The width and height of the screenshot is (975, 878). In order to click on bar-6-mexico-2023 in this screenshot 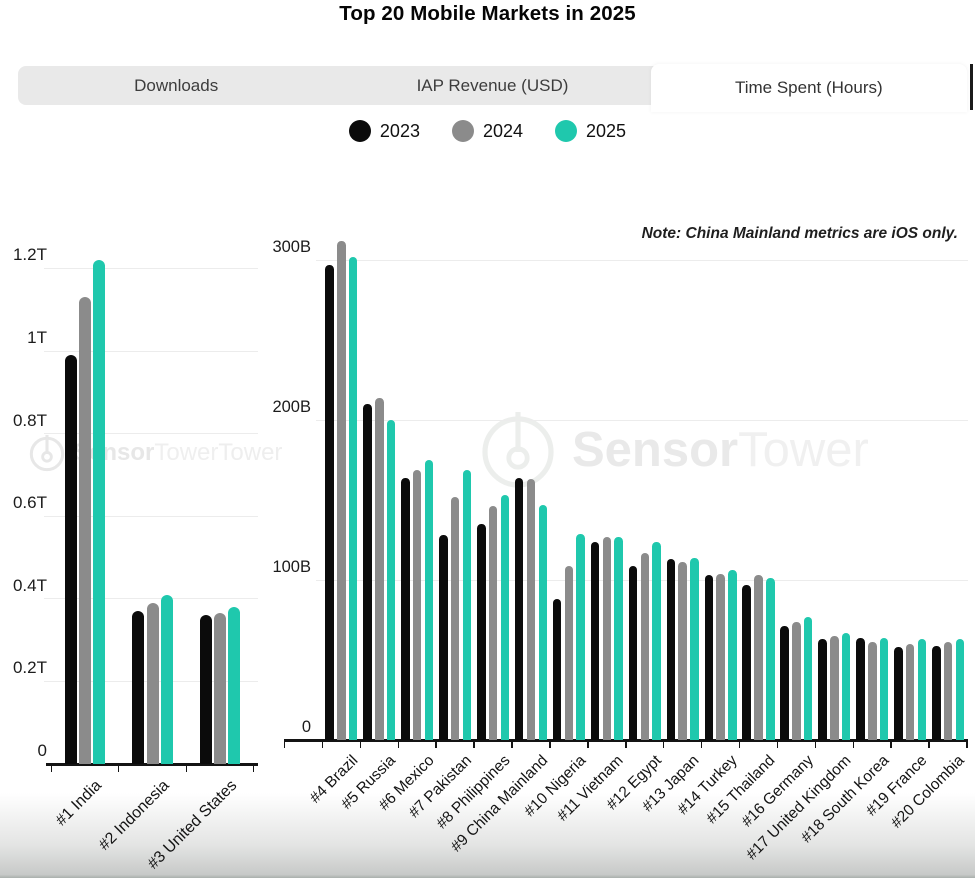, I will do `click(405, 608)`.